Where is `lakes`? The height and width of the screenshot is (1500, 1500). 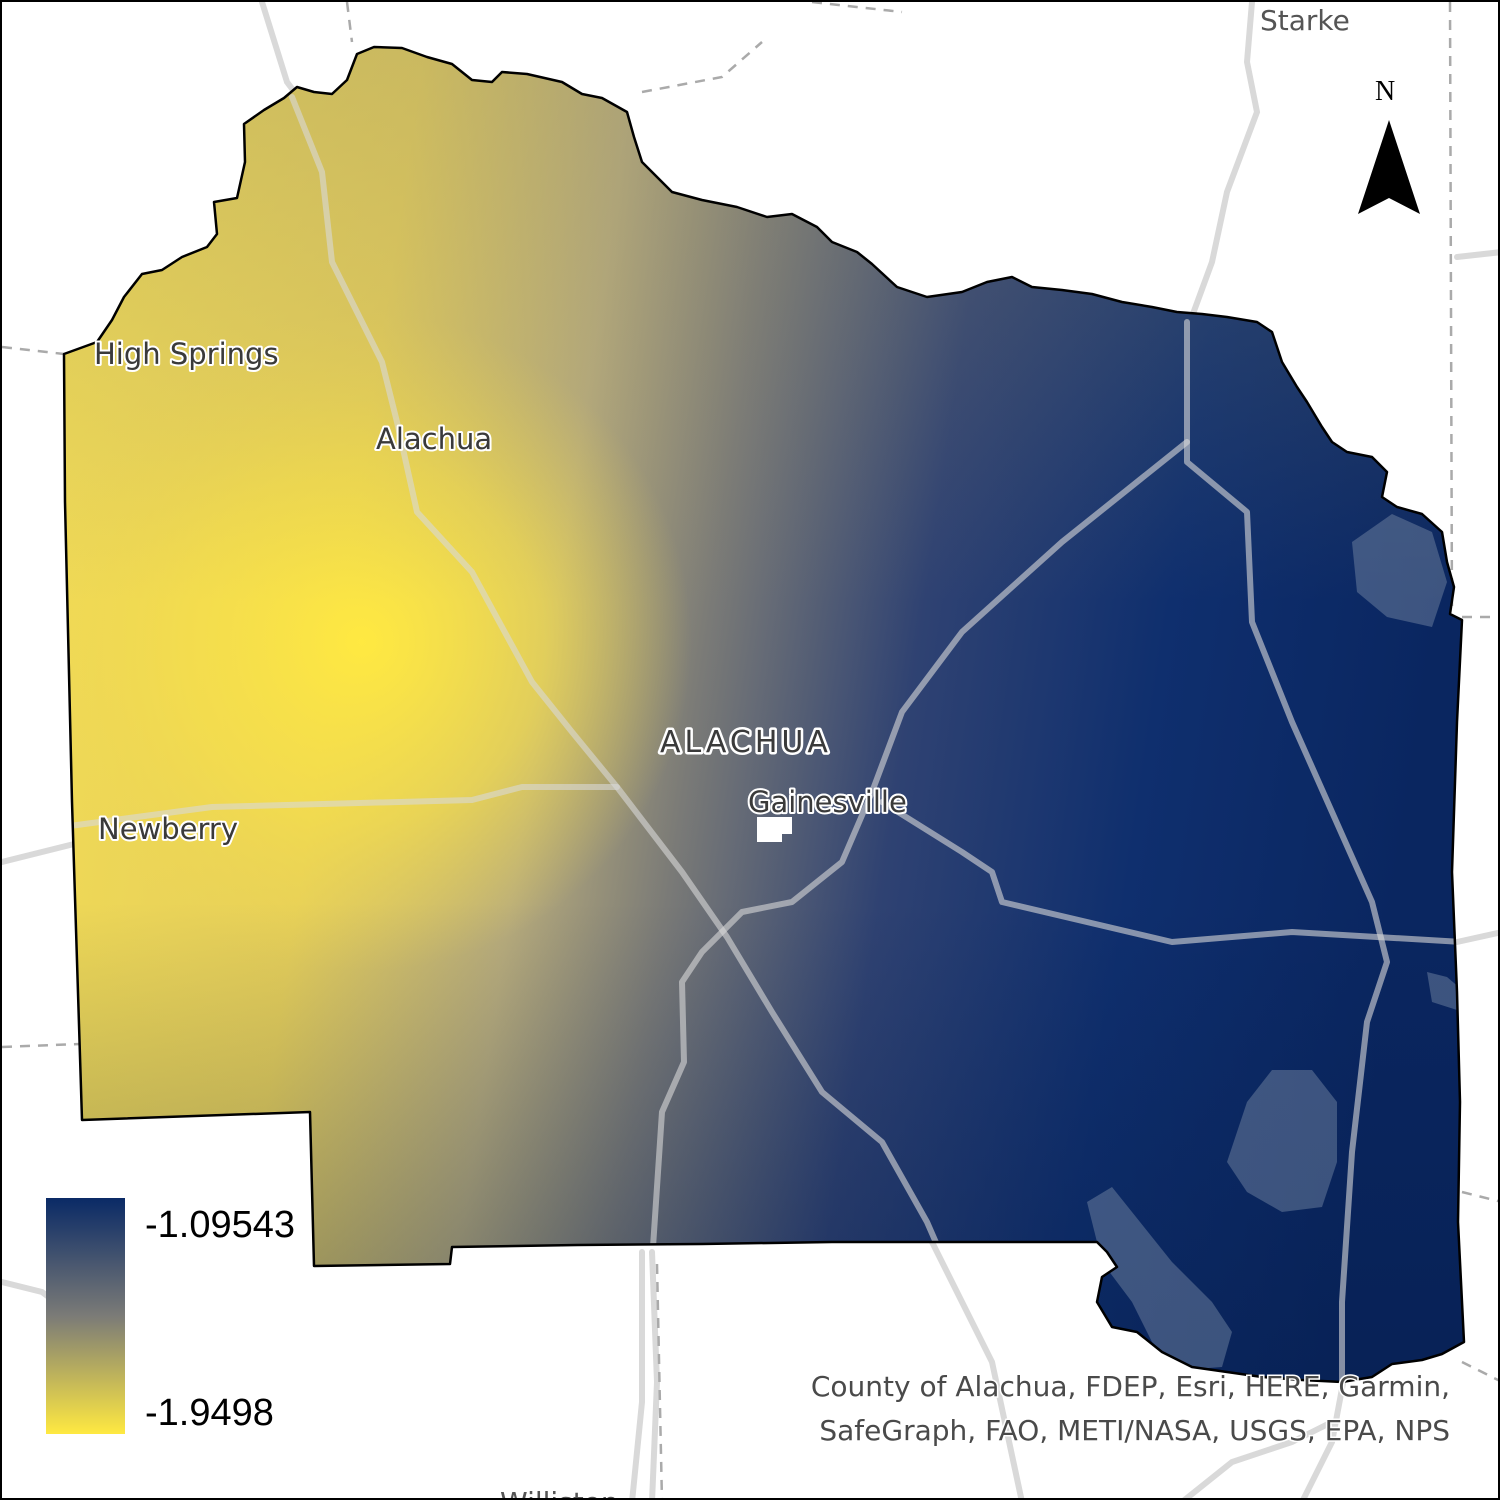 lakes is located at coordinates (1275, 942).